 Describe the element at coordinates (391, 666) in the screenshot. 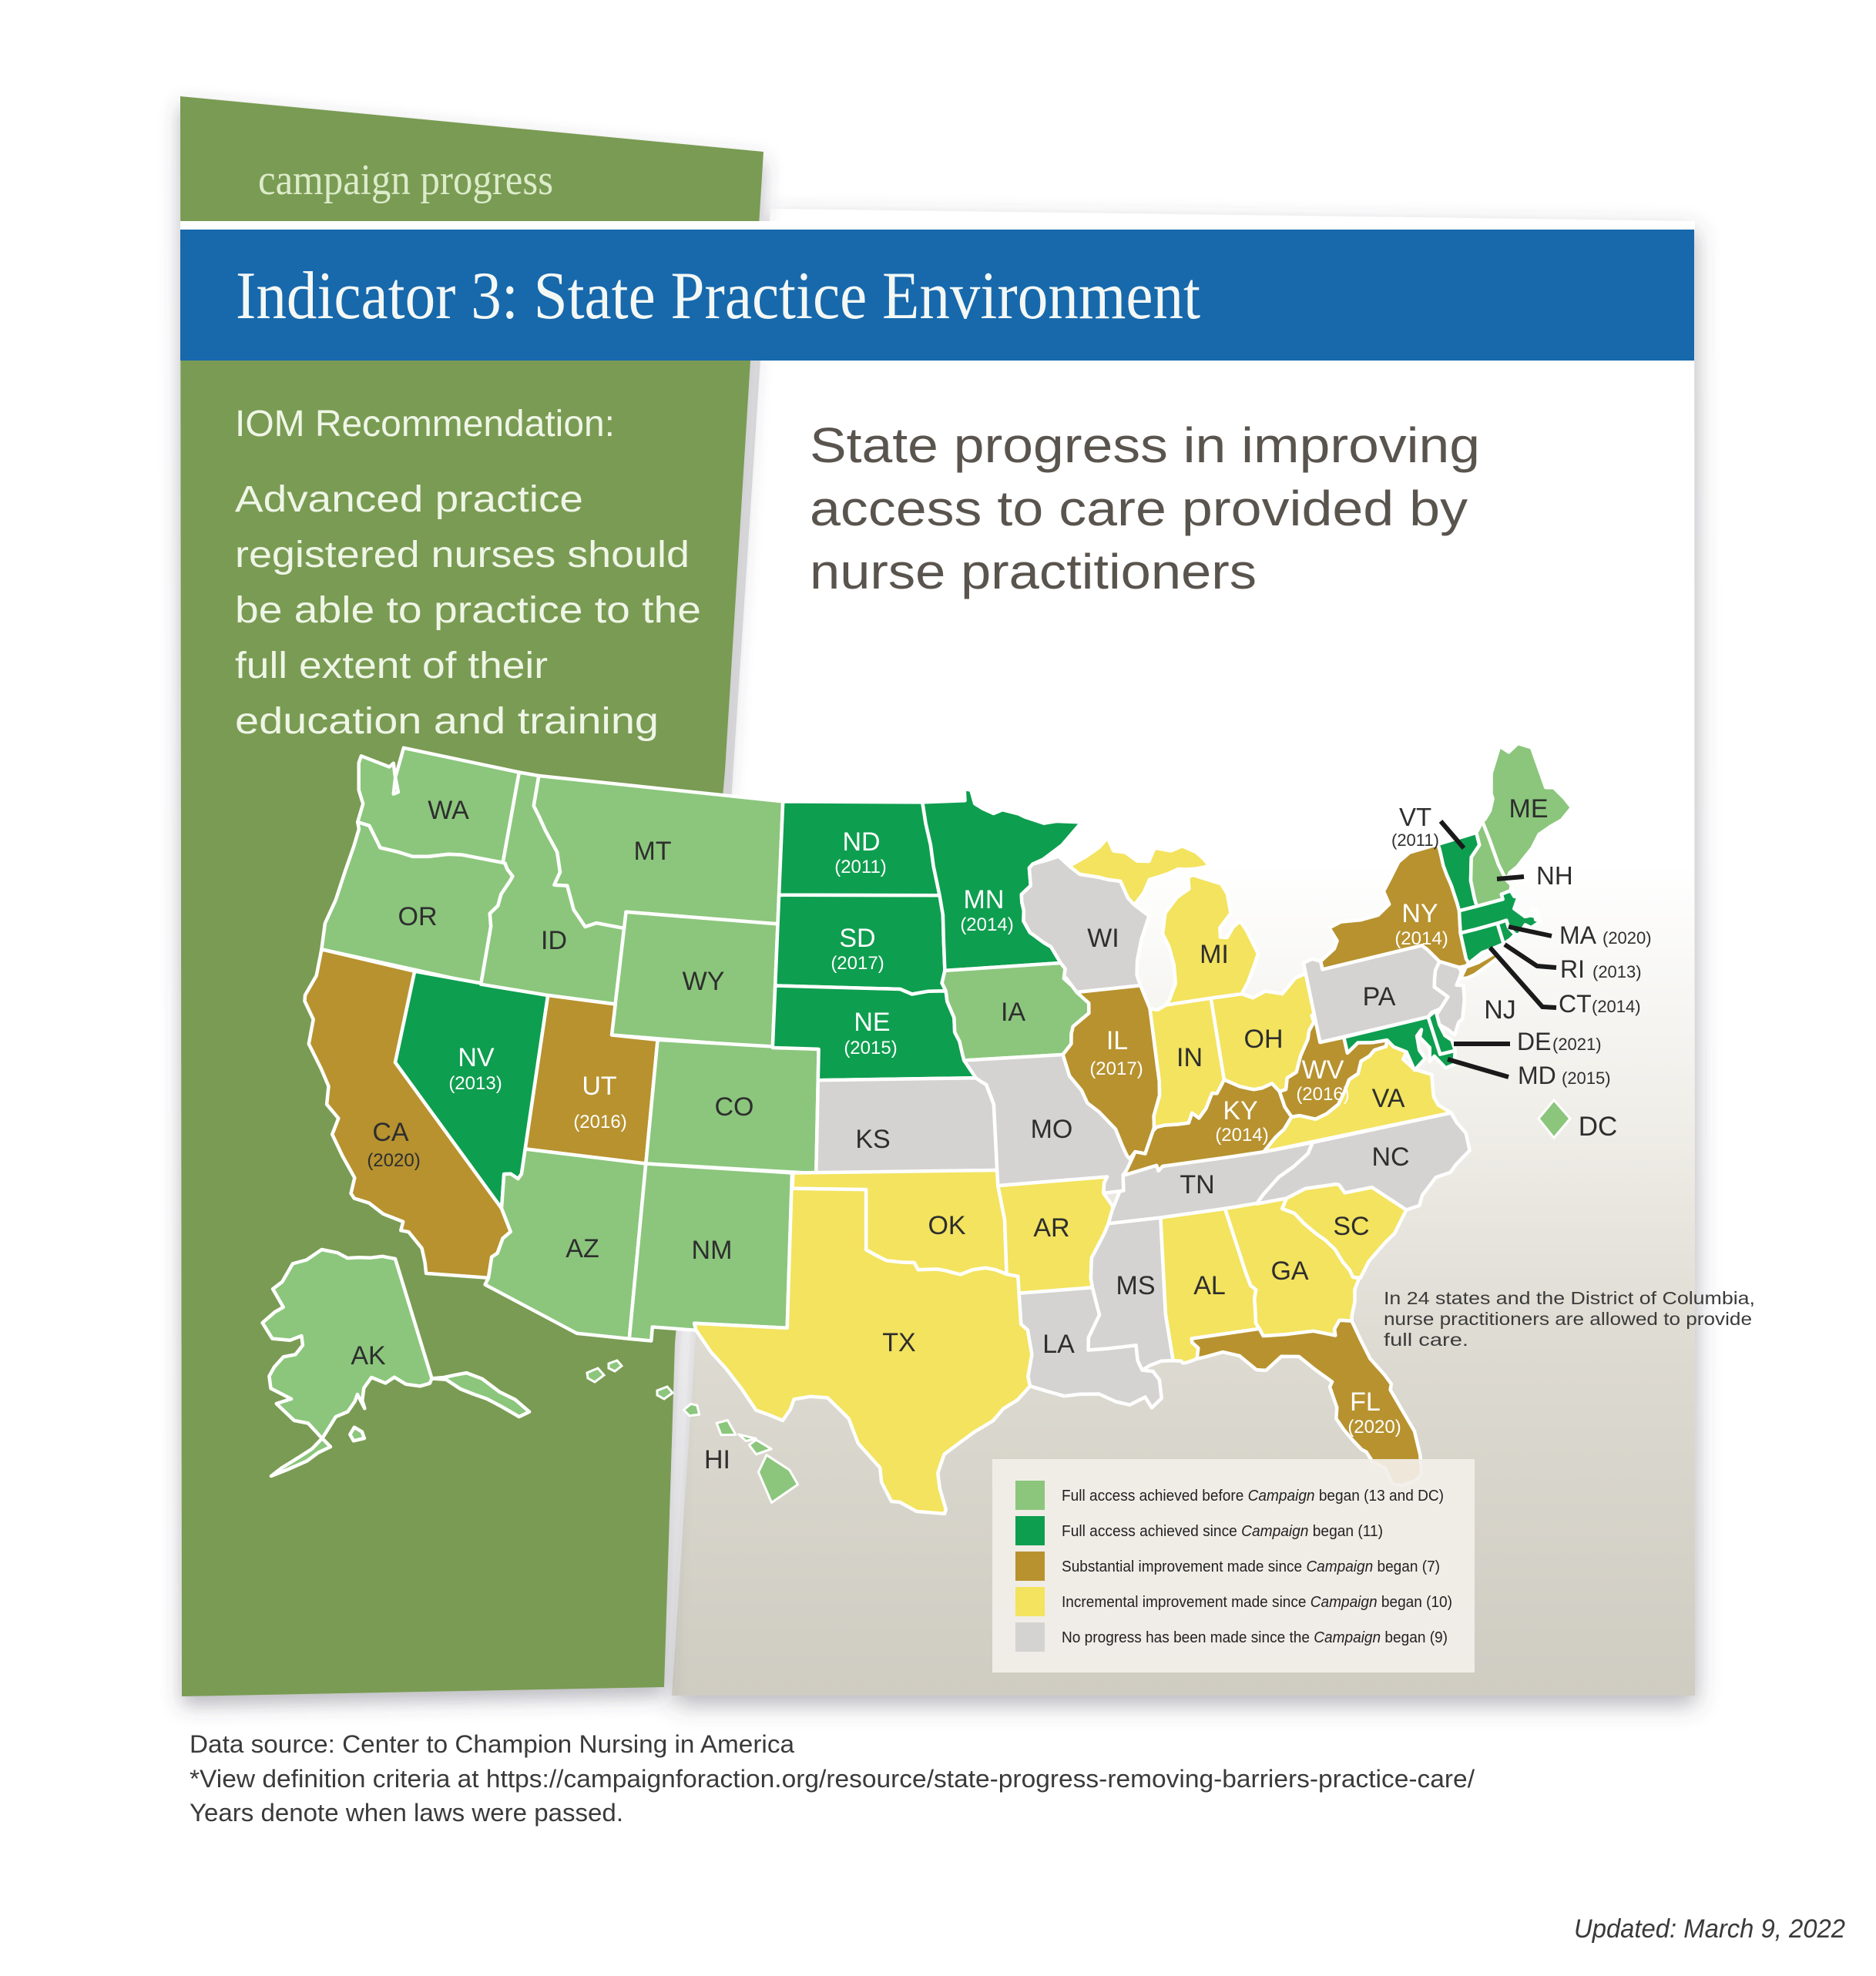

I see `svg-text: full extent of their` at that location.